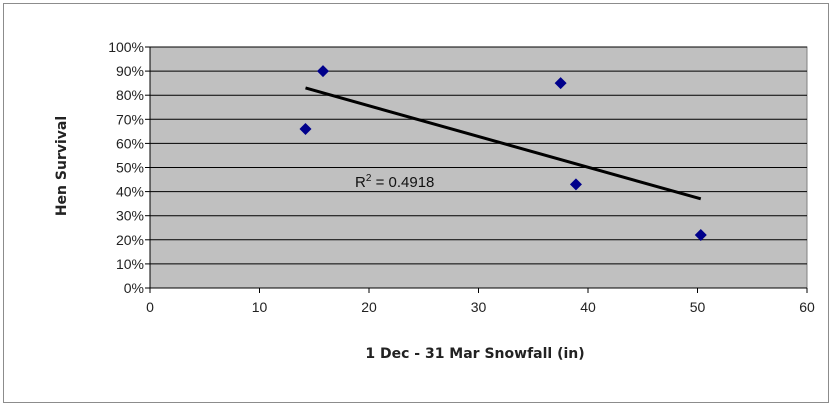 The width and height of the screenshot is (834, 408). Describe the element at coordinates (126, 47) in the screenshot. I see `y-tick-label: 100%` at that location.